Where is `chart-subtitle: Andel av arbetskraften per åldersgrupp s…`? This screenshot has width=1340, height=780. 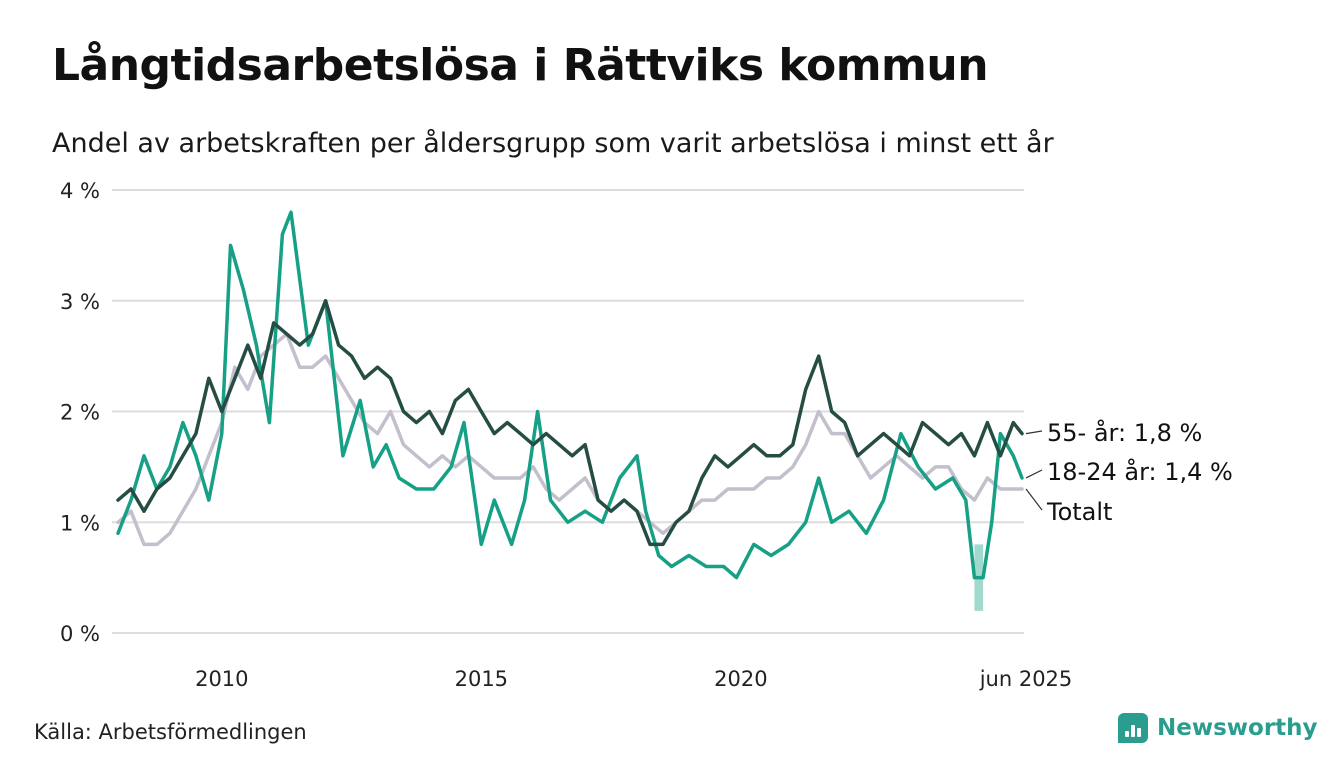
chart-subtitle: Andel av arbetskraften per åldersgrupp s… is located at coordinates (553, 143).